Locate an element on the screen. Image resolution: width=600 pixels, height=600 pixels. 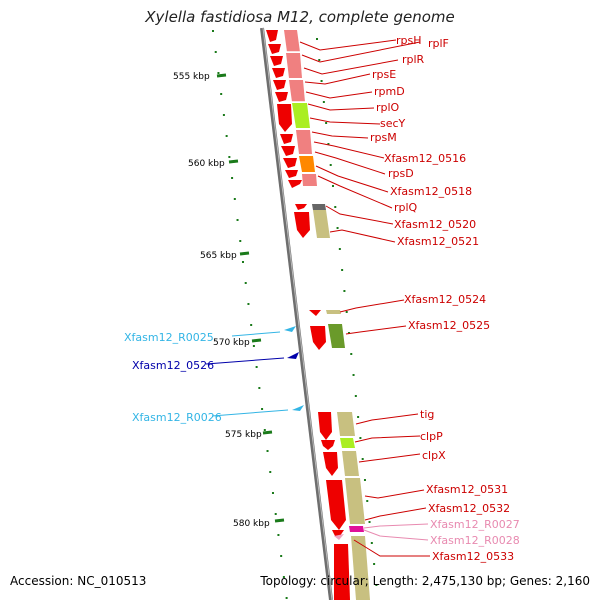
gene-label: Xfasm12_0532 is located at coordinates (469, 508).